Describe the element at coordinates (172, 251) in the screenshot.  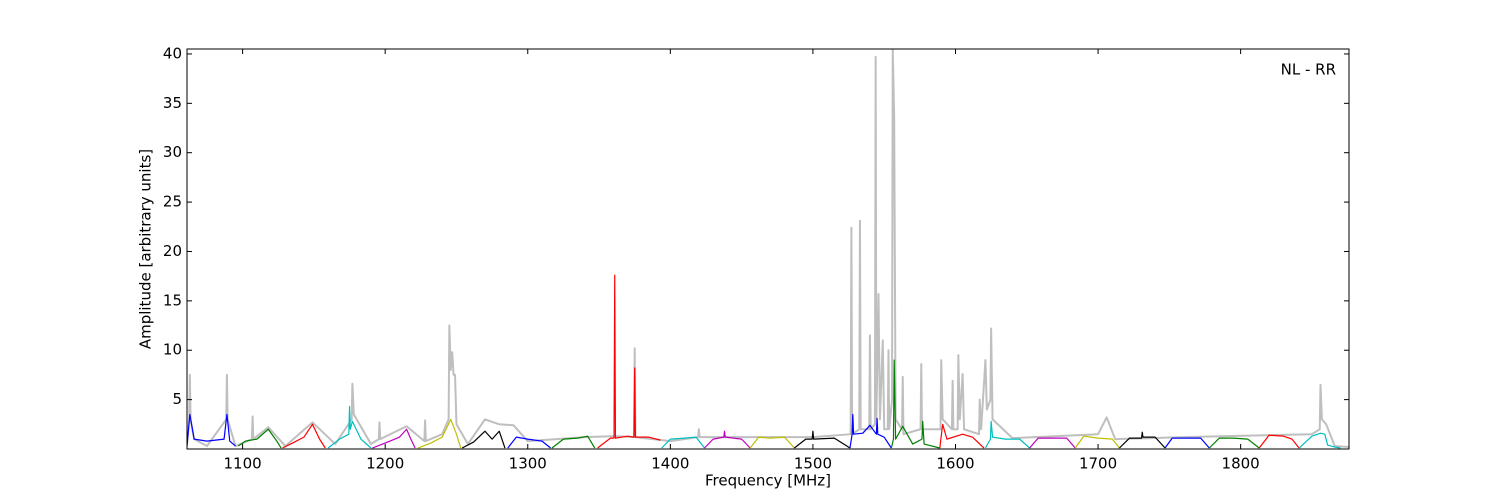
I see `y-tick-label: 20` at that location.